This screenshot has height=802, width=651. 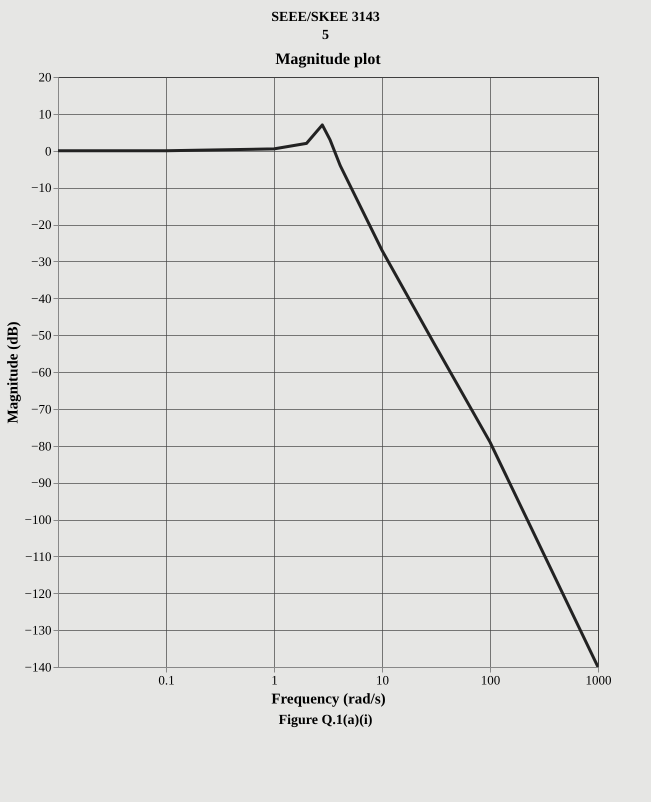 What do you see at coordinates (48, 150) in the screenshot?
I see `y-tick-label: 0` at bounding box center [48, 150].